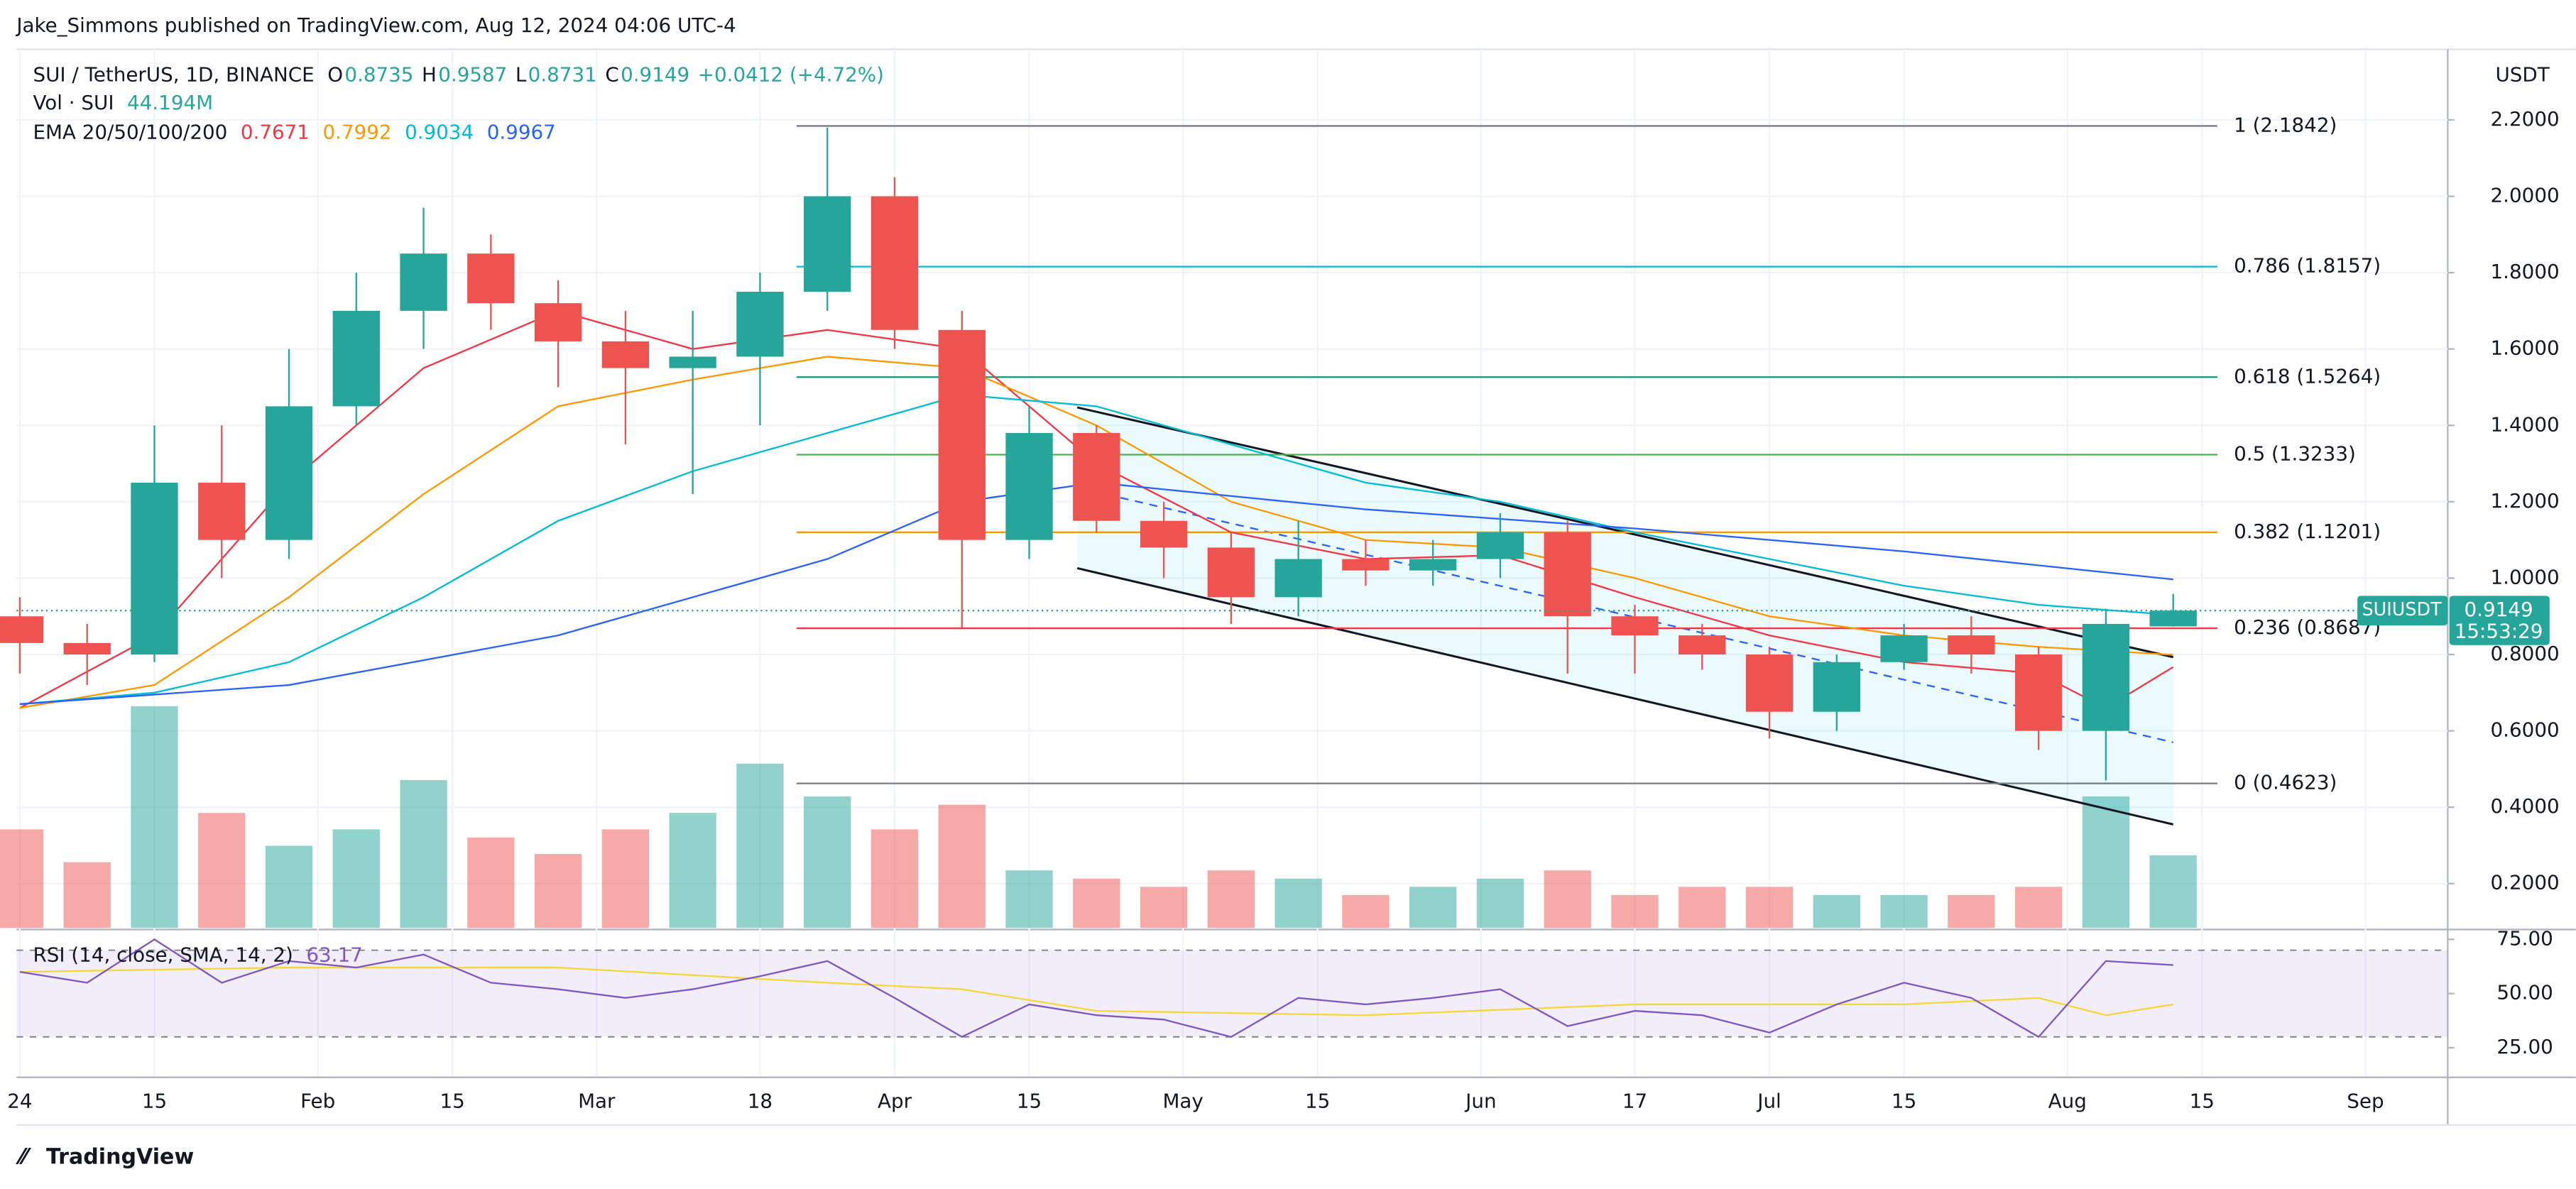 Image resolution: width=2576 pixels, height=1189 pixels. Describe the element at coordinates (2525, 424) in the screenshot. I see `y-tick-label: 1.4000` at that location.